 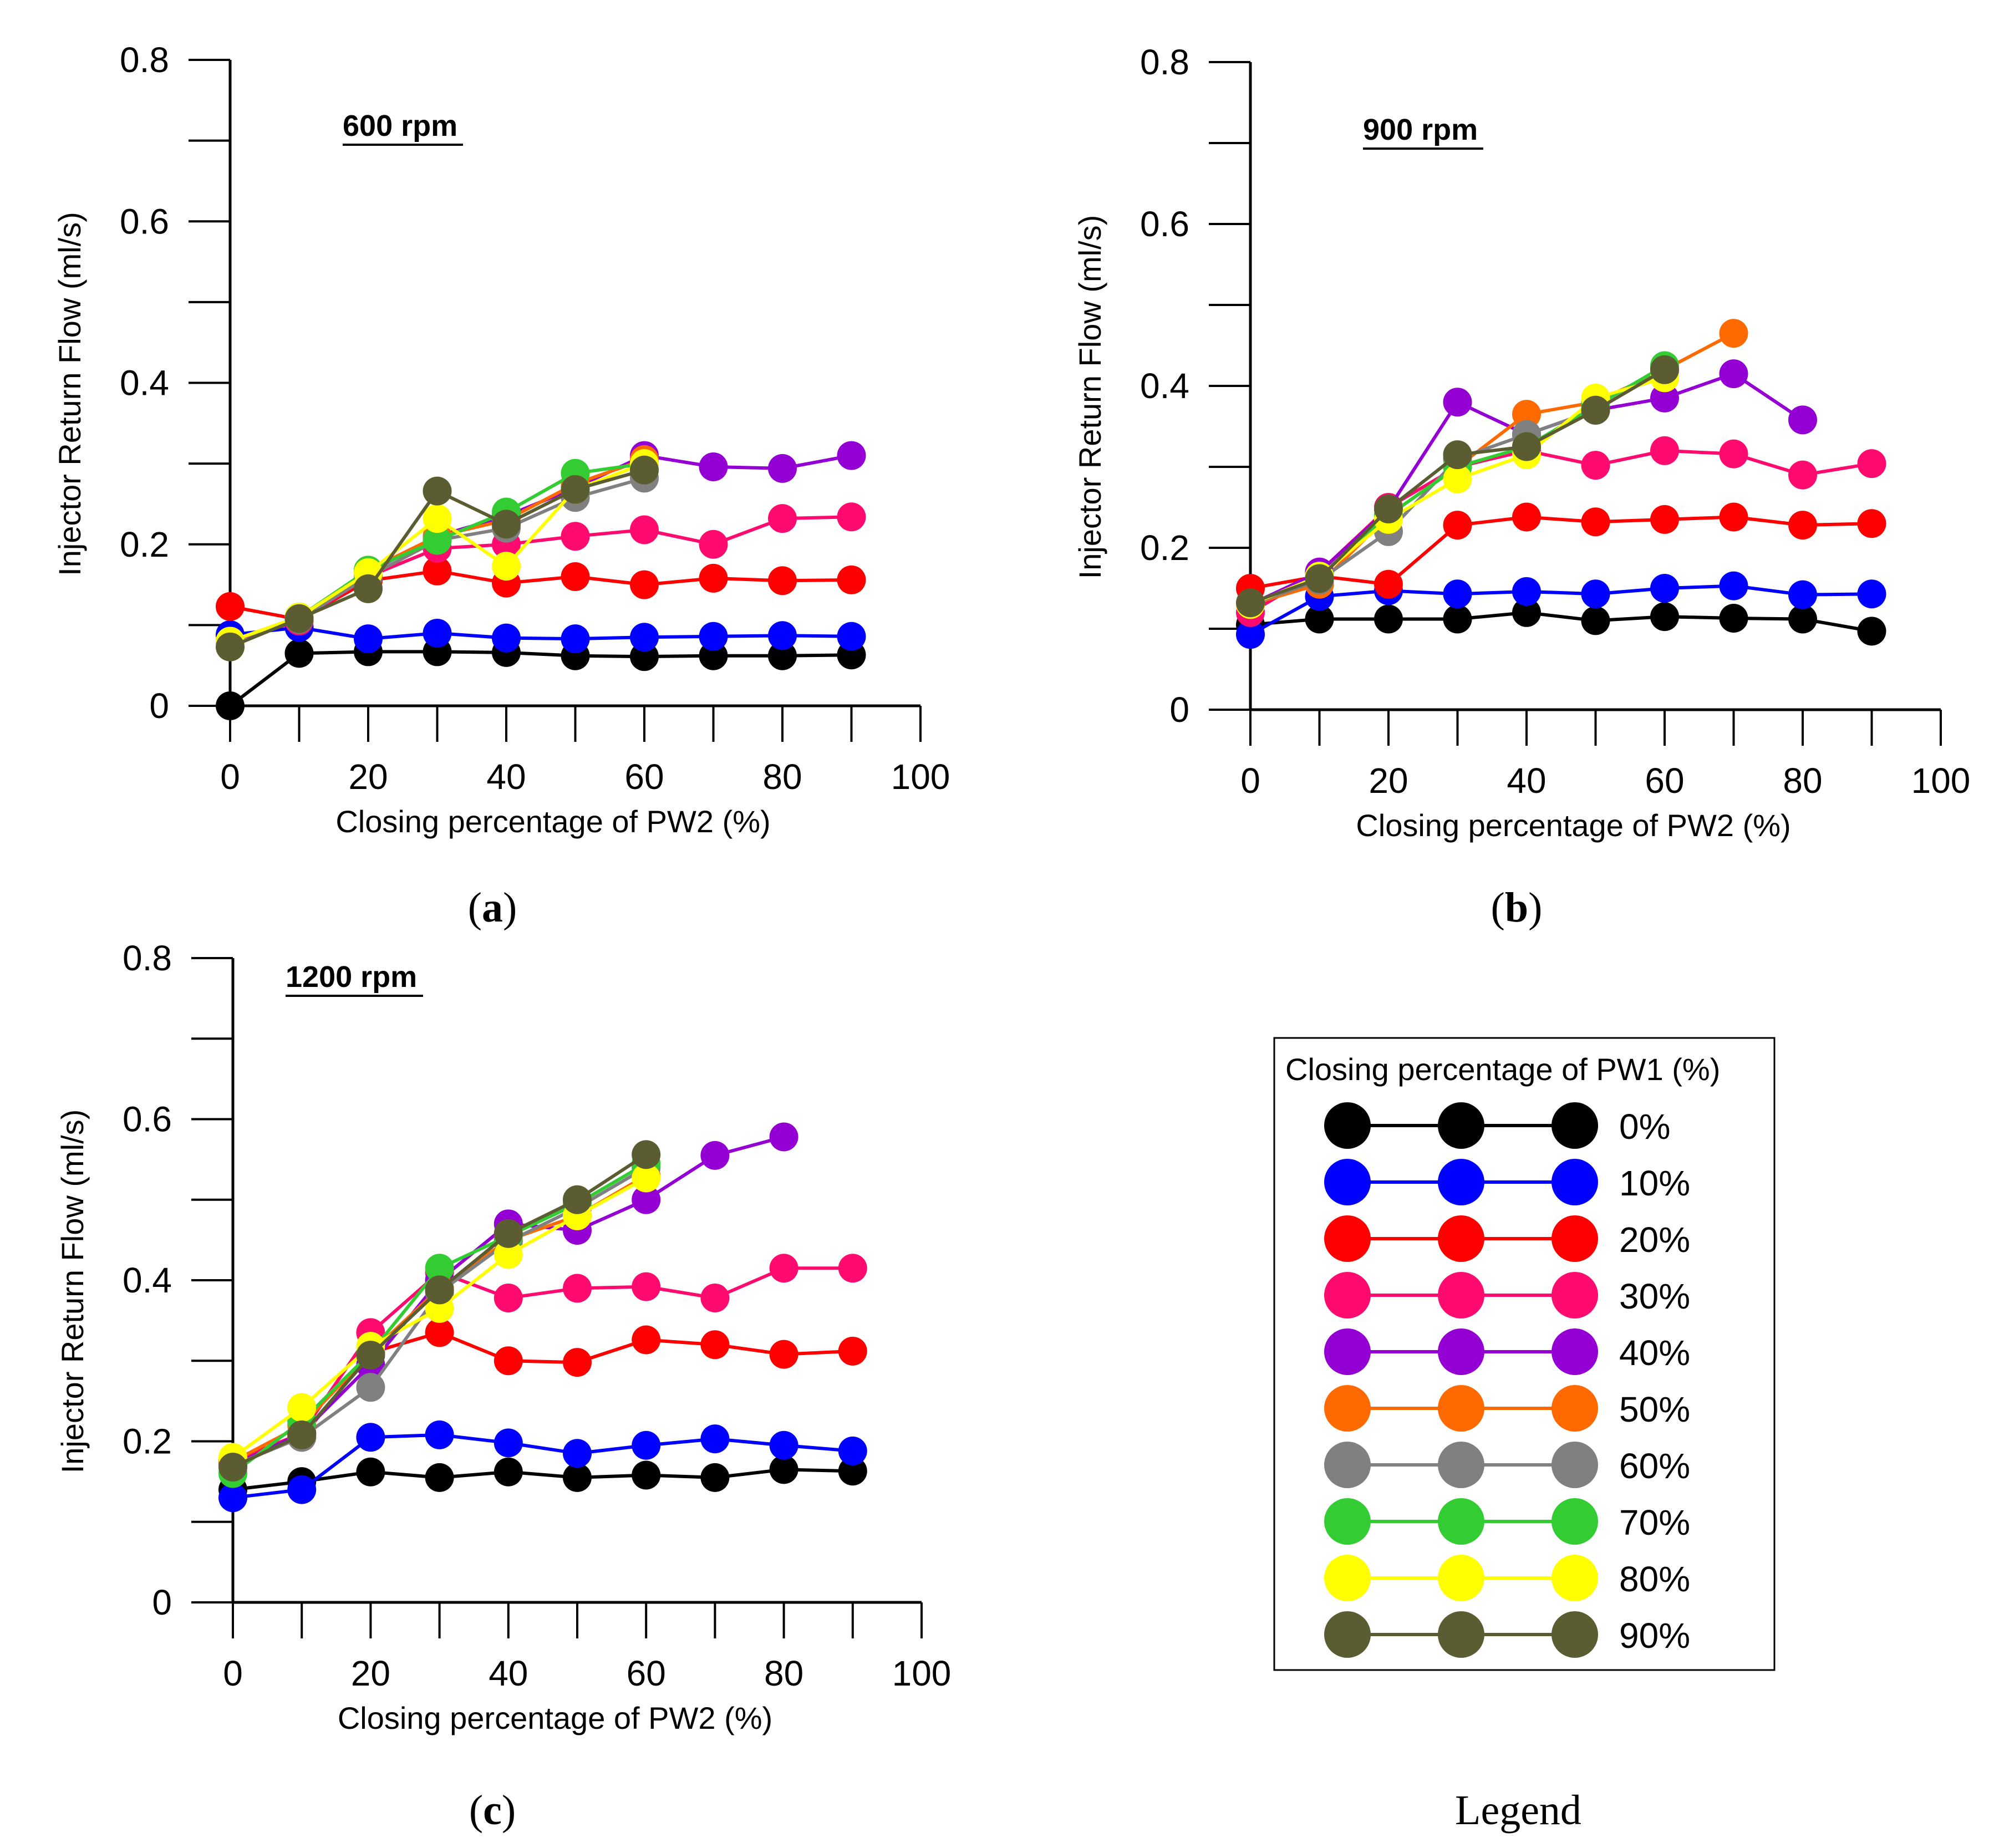 I want to click on legend-label: 90%, so click(x=1654, y=1636).